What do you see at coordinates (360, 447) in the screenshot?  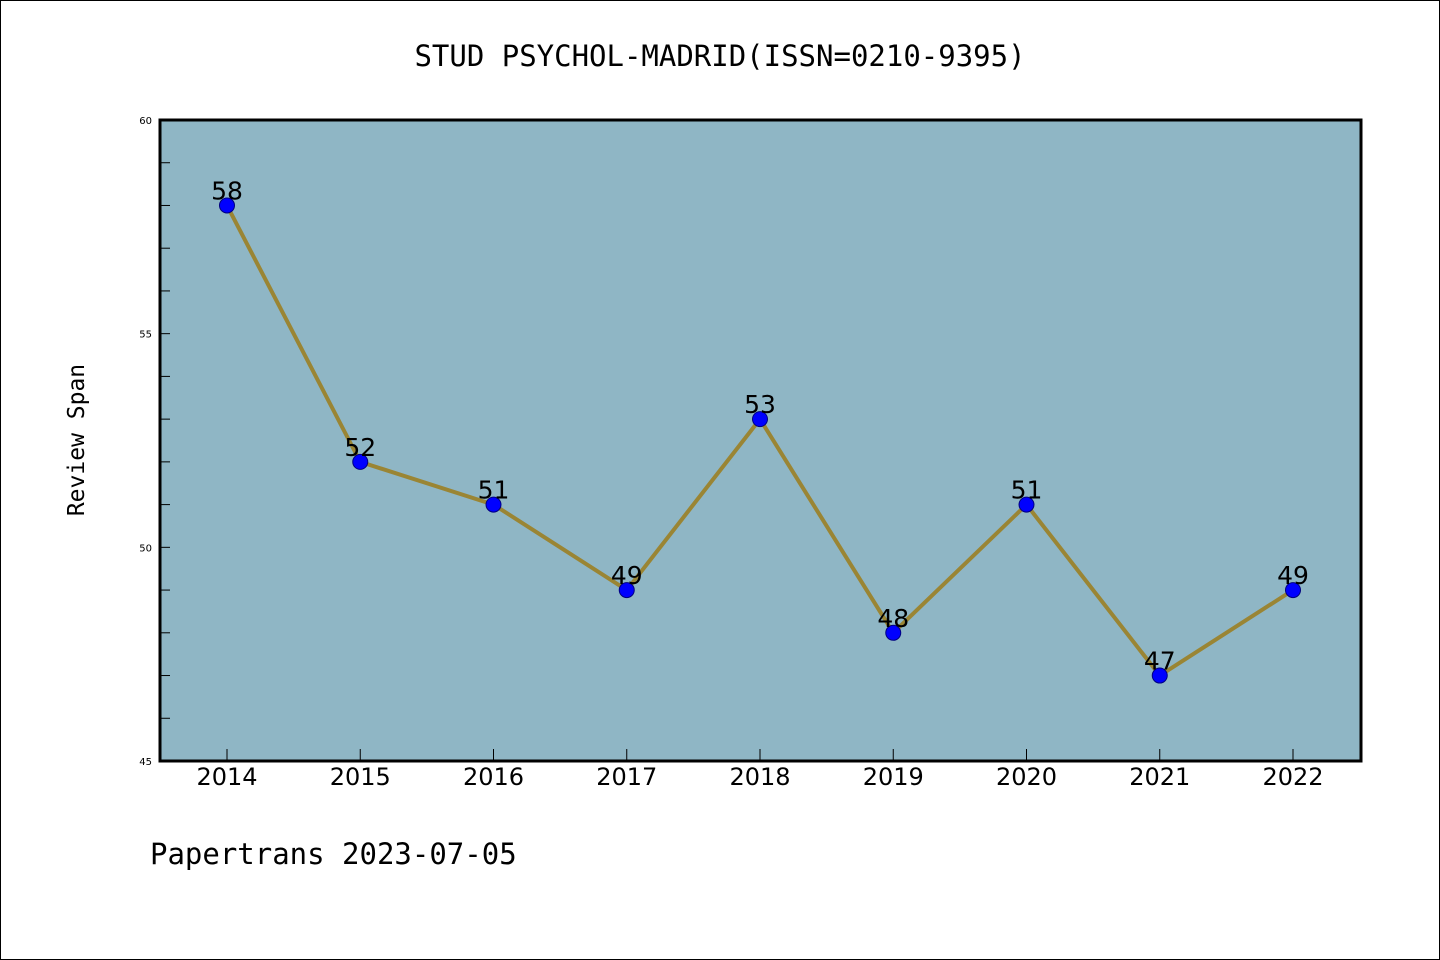 I see `data-label: 52` at bounding box center [360, 447].